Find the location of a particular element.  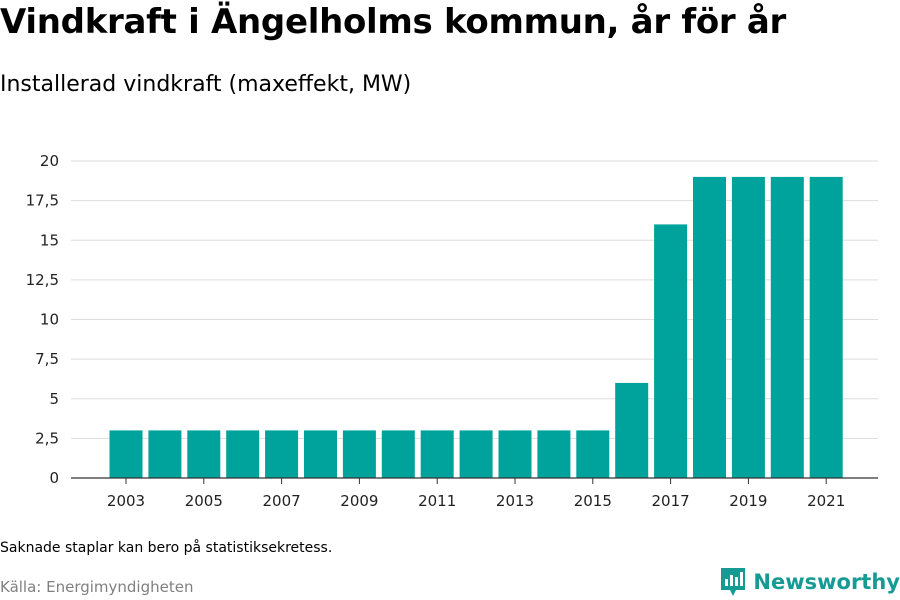

source-credit: Källa: Energimyndigheten is located at coordinates (97, 587).